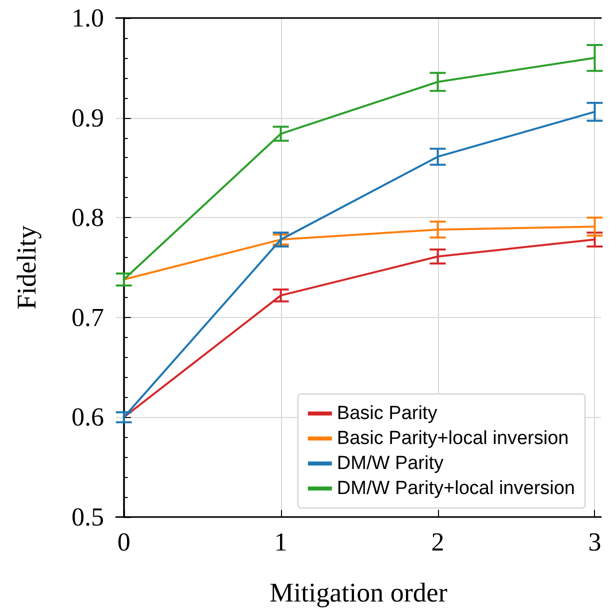  Describe the element at coordinates (452, 438) in the screenshot. I see `legend-label: Basic Parity+local inversion` at that location.